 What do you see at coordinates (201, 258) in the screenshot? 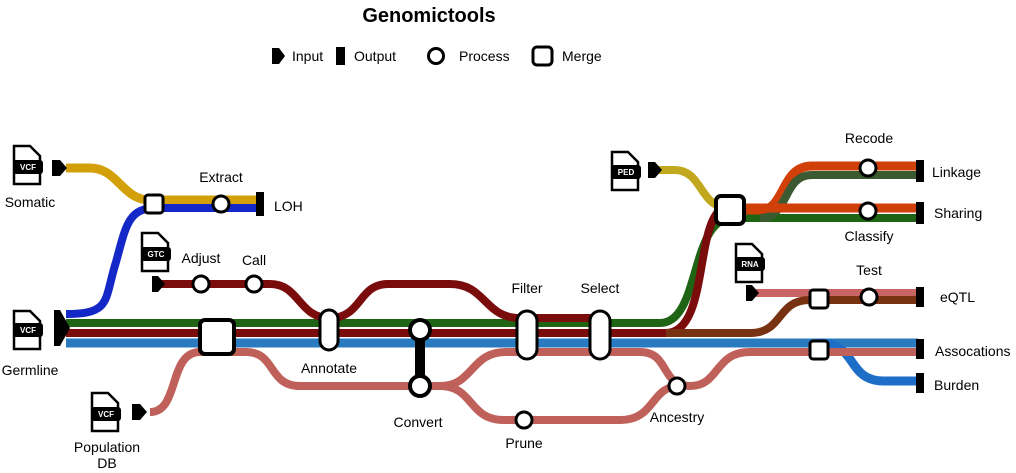
I see `process-label: Adjust` at bounding box center [201, 258].